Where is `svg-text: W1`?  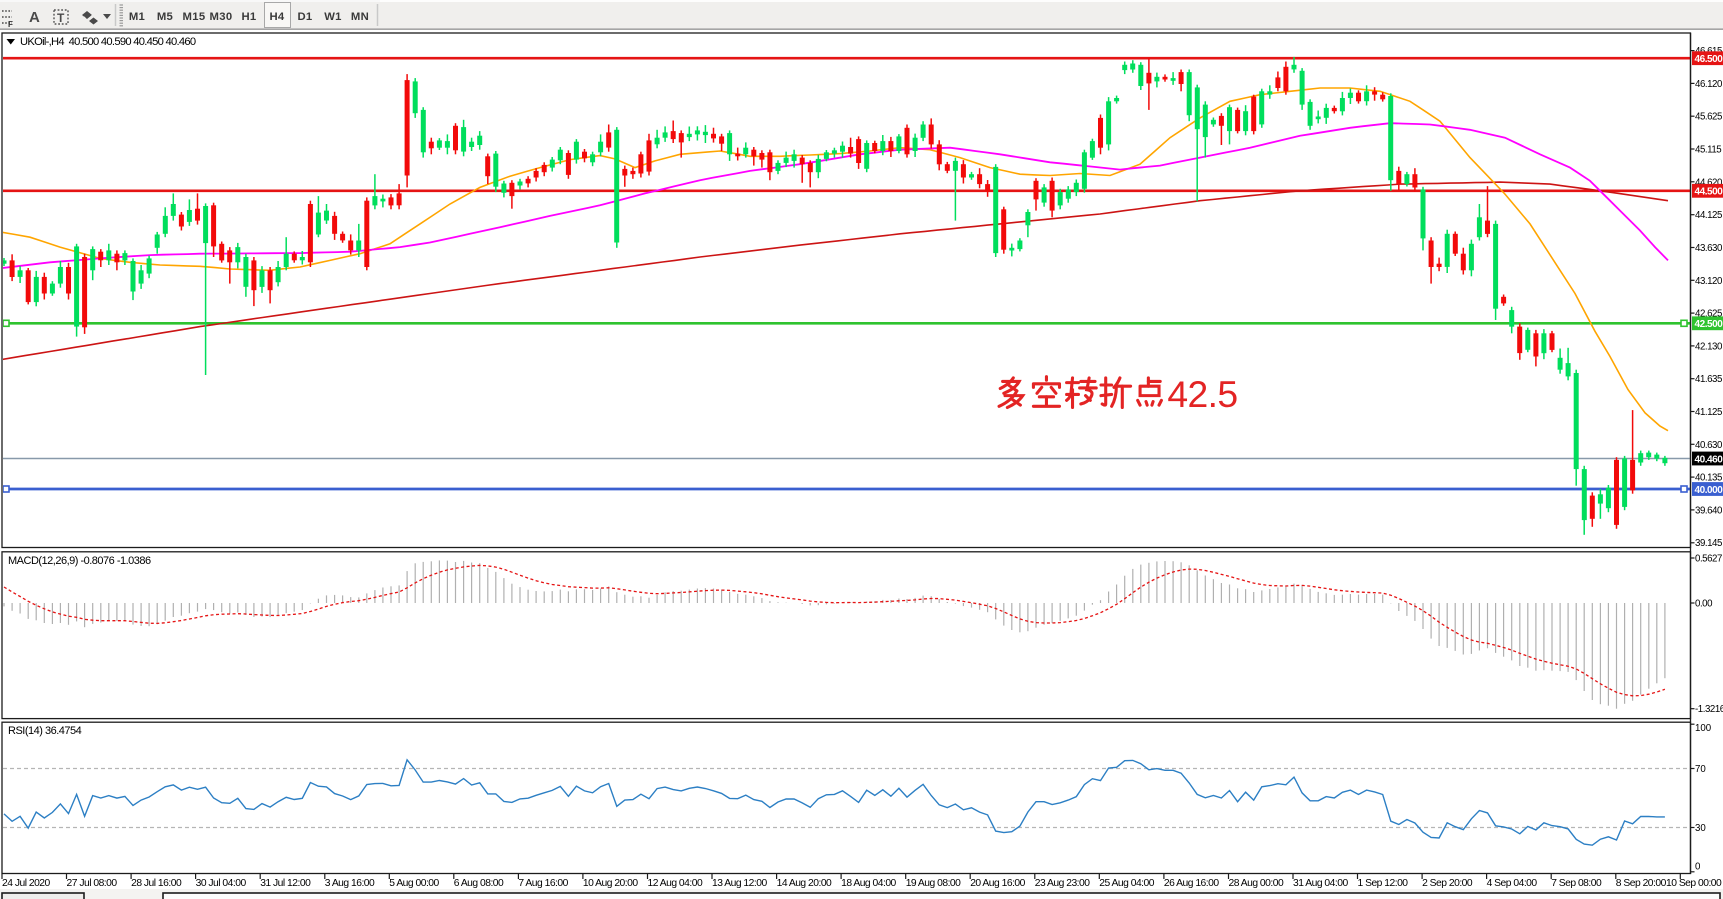
svg-text: W1 is located at coordinates (333, 17).